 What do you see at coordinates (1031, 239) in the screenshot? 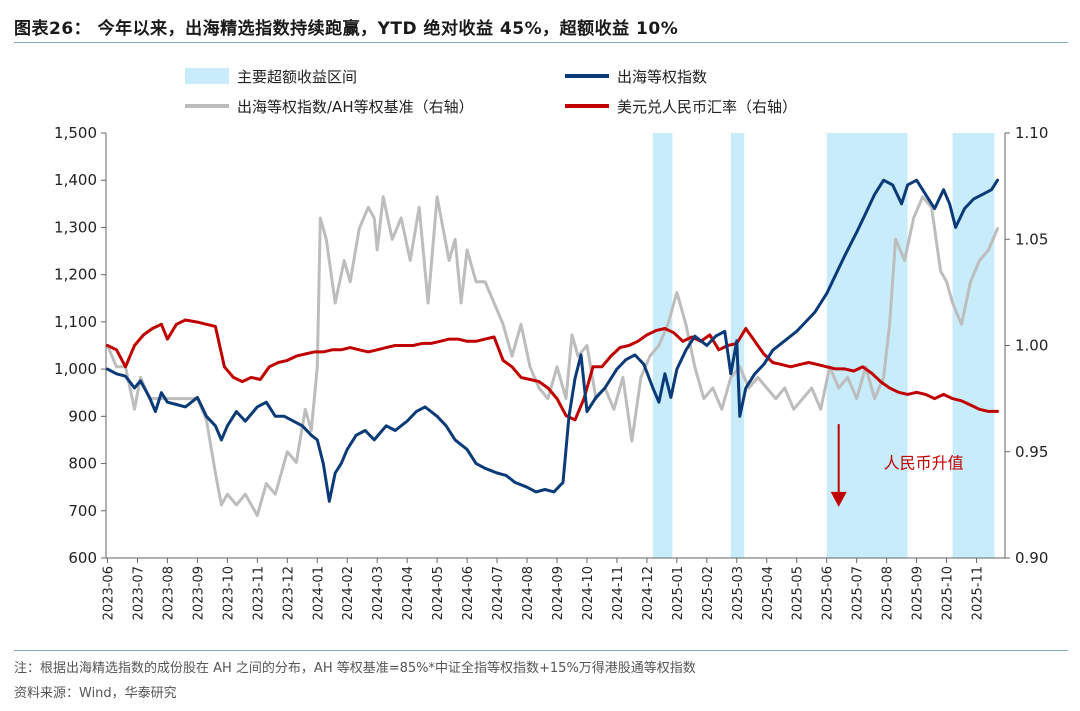
I see `y-right-tick-label: 1.05` at bounding box center [1031, 239].